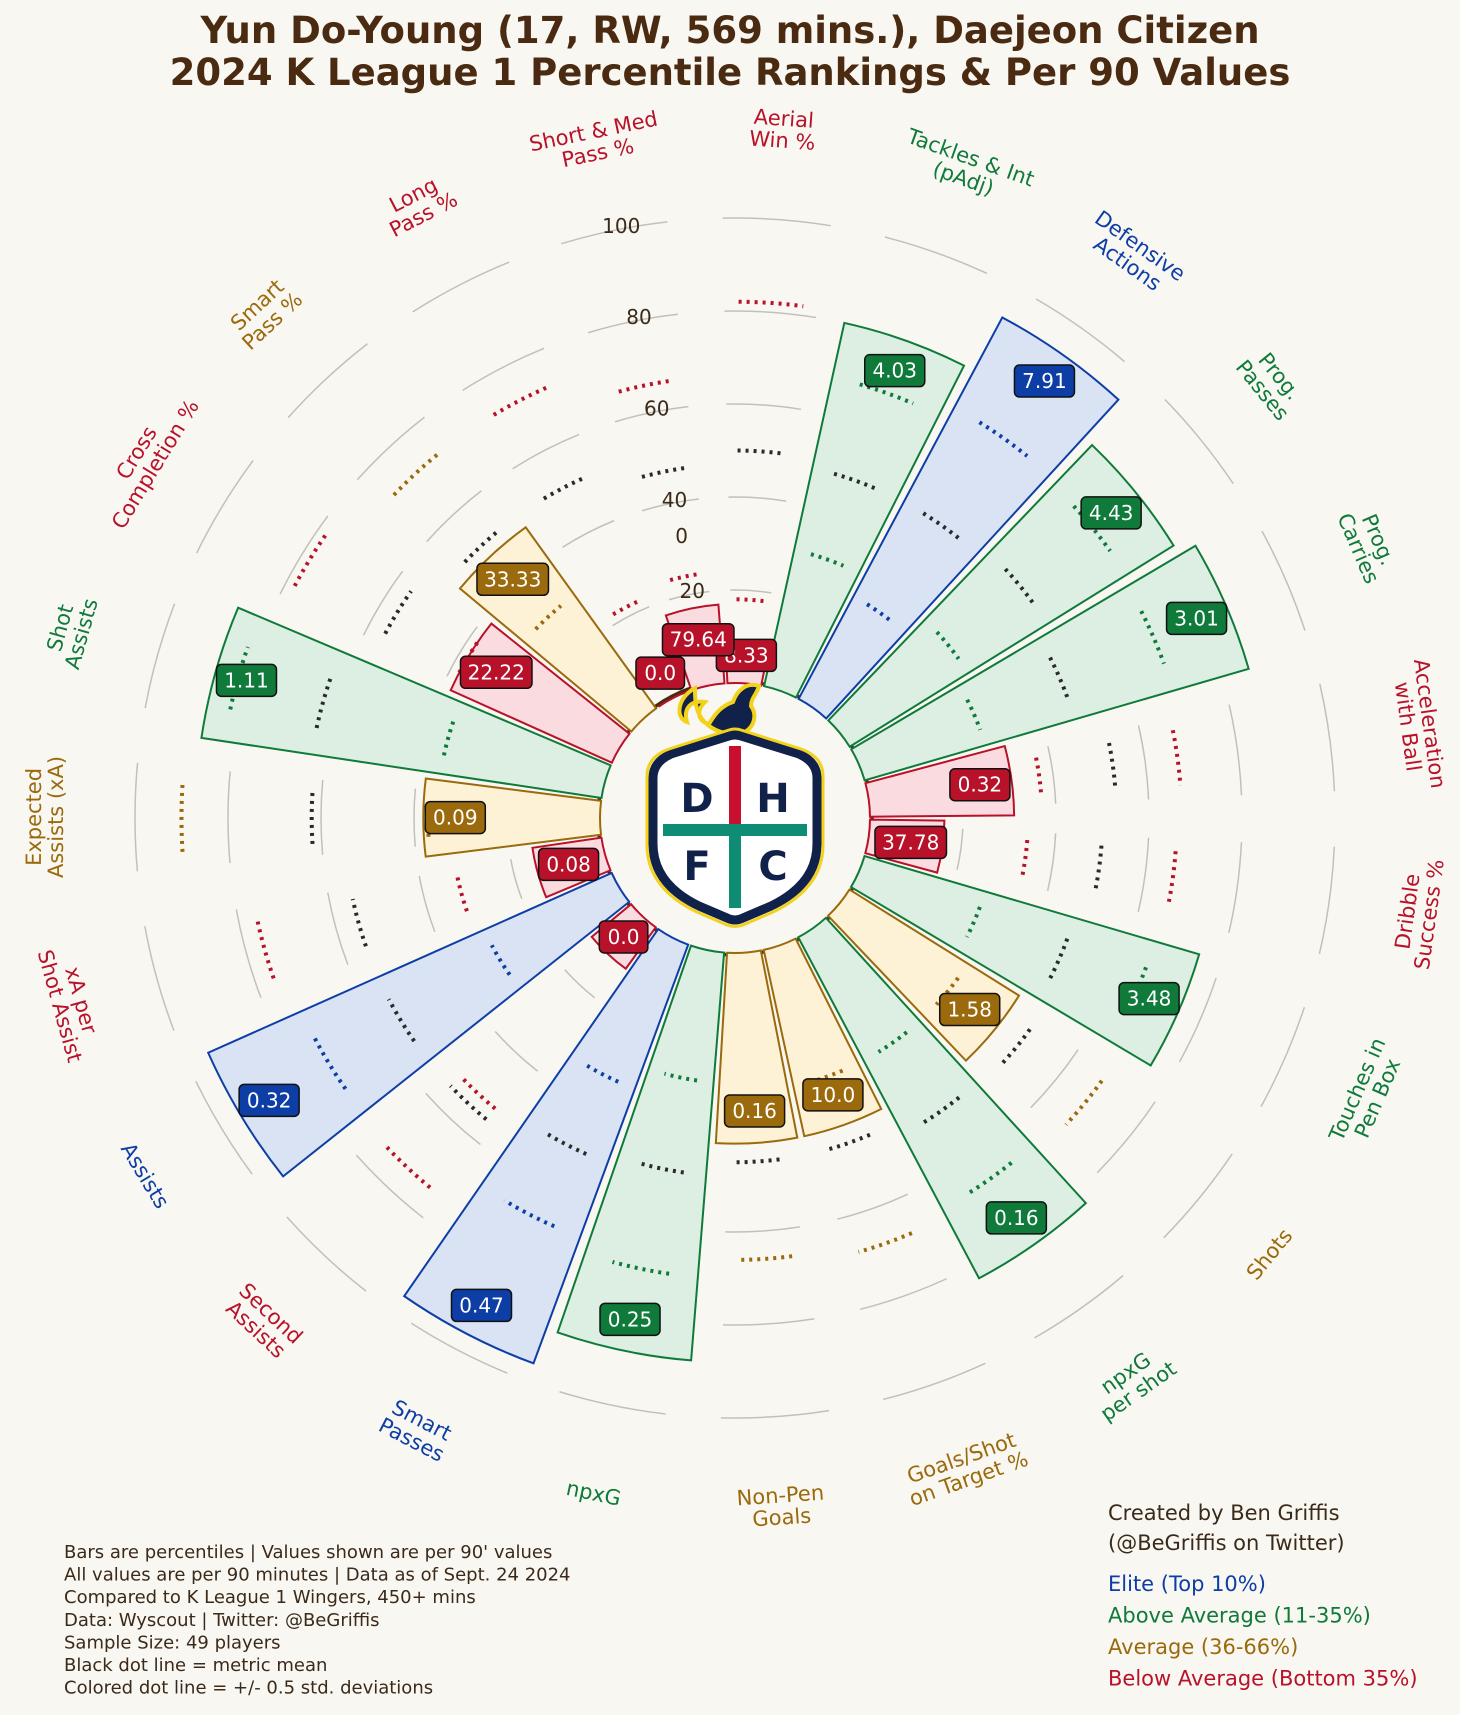 Image resolution: width=1460 pixels, height=1715 pixels. What do you see at coordinates (1111, 513) in the screenshot?
I see `value-text: 4.43` at bounding box center [1111, 513].